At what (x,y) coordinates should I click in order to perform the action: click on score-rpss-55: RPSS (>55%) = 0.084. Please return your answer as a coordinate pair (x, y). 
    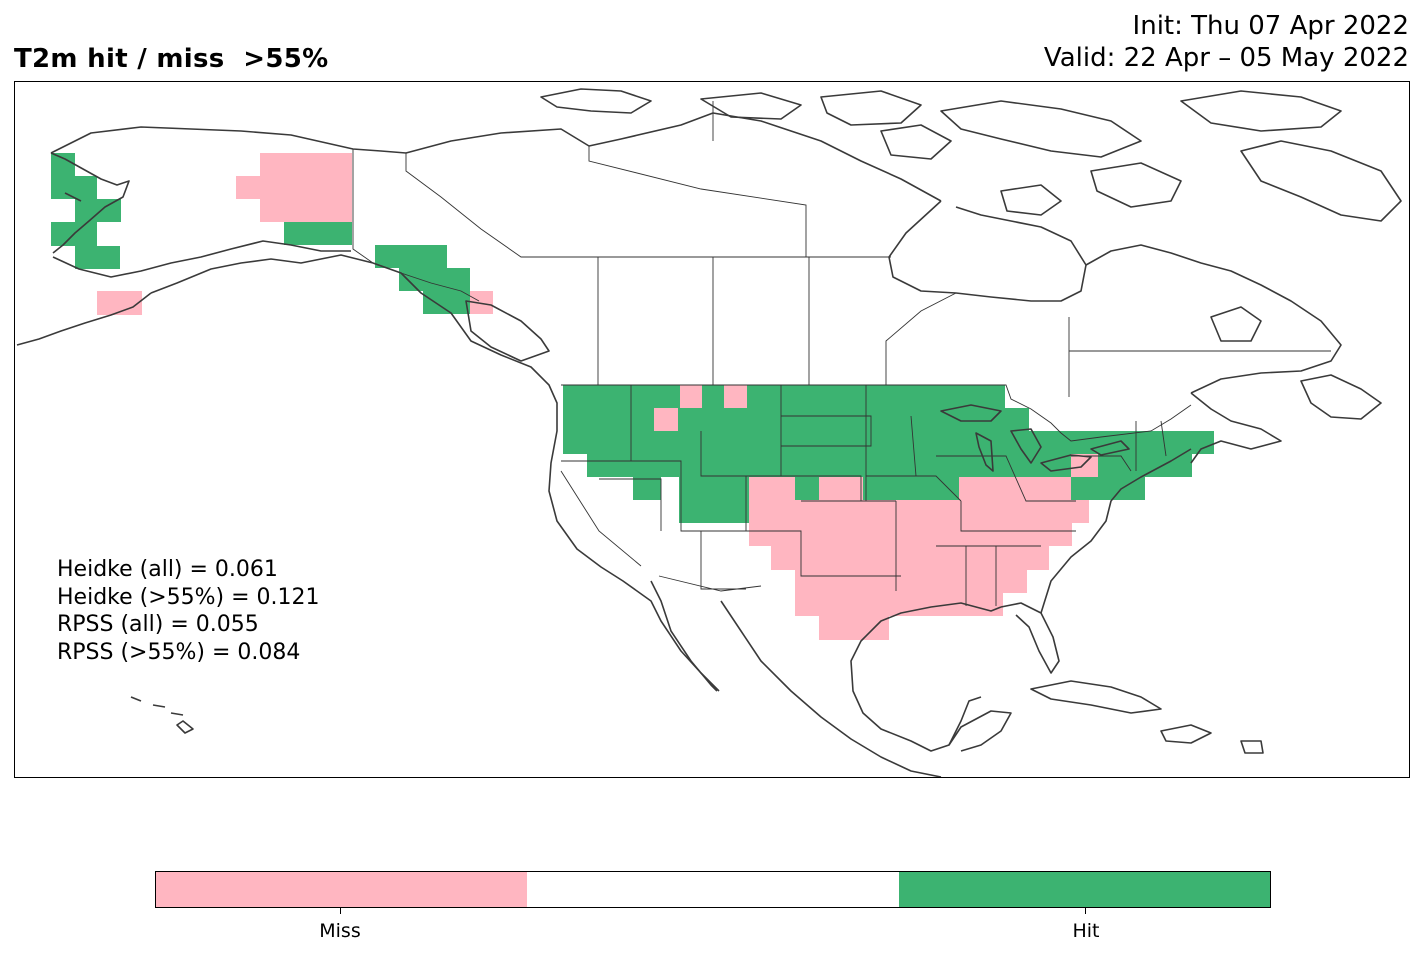
    Looking at the image, I should click on (179, 652).